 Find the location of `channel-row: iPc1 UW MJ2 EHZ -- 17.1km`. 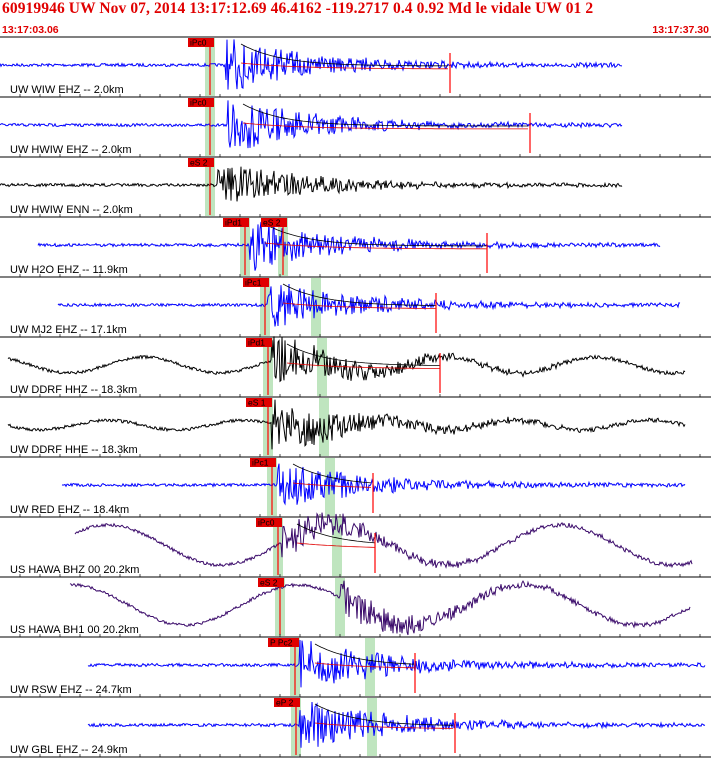

channel-row: iPc1 UW MJ2 EHZ -- 17.1km is located at coordinates (355, 308).